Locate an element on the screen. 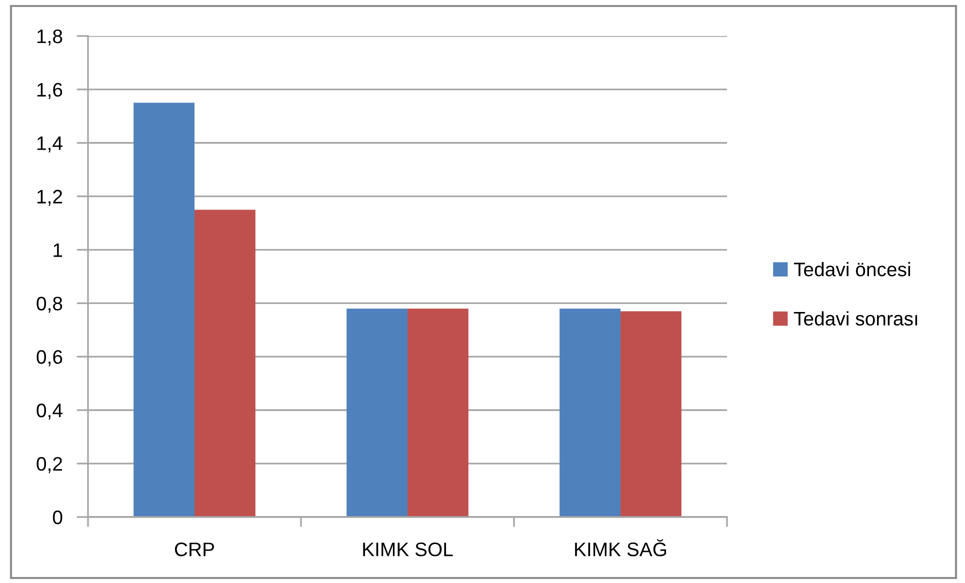  x-tick-label: KIMK SAĞ is located at coordinates (620, 547).